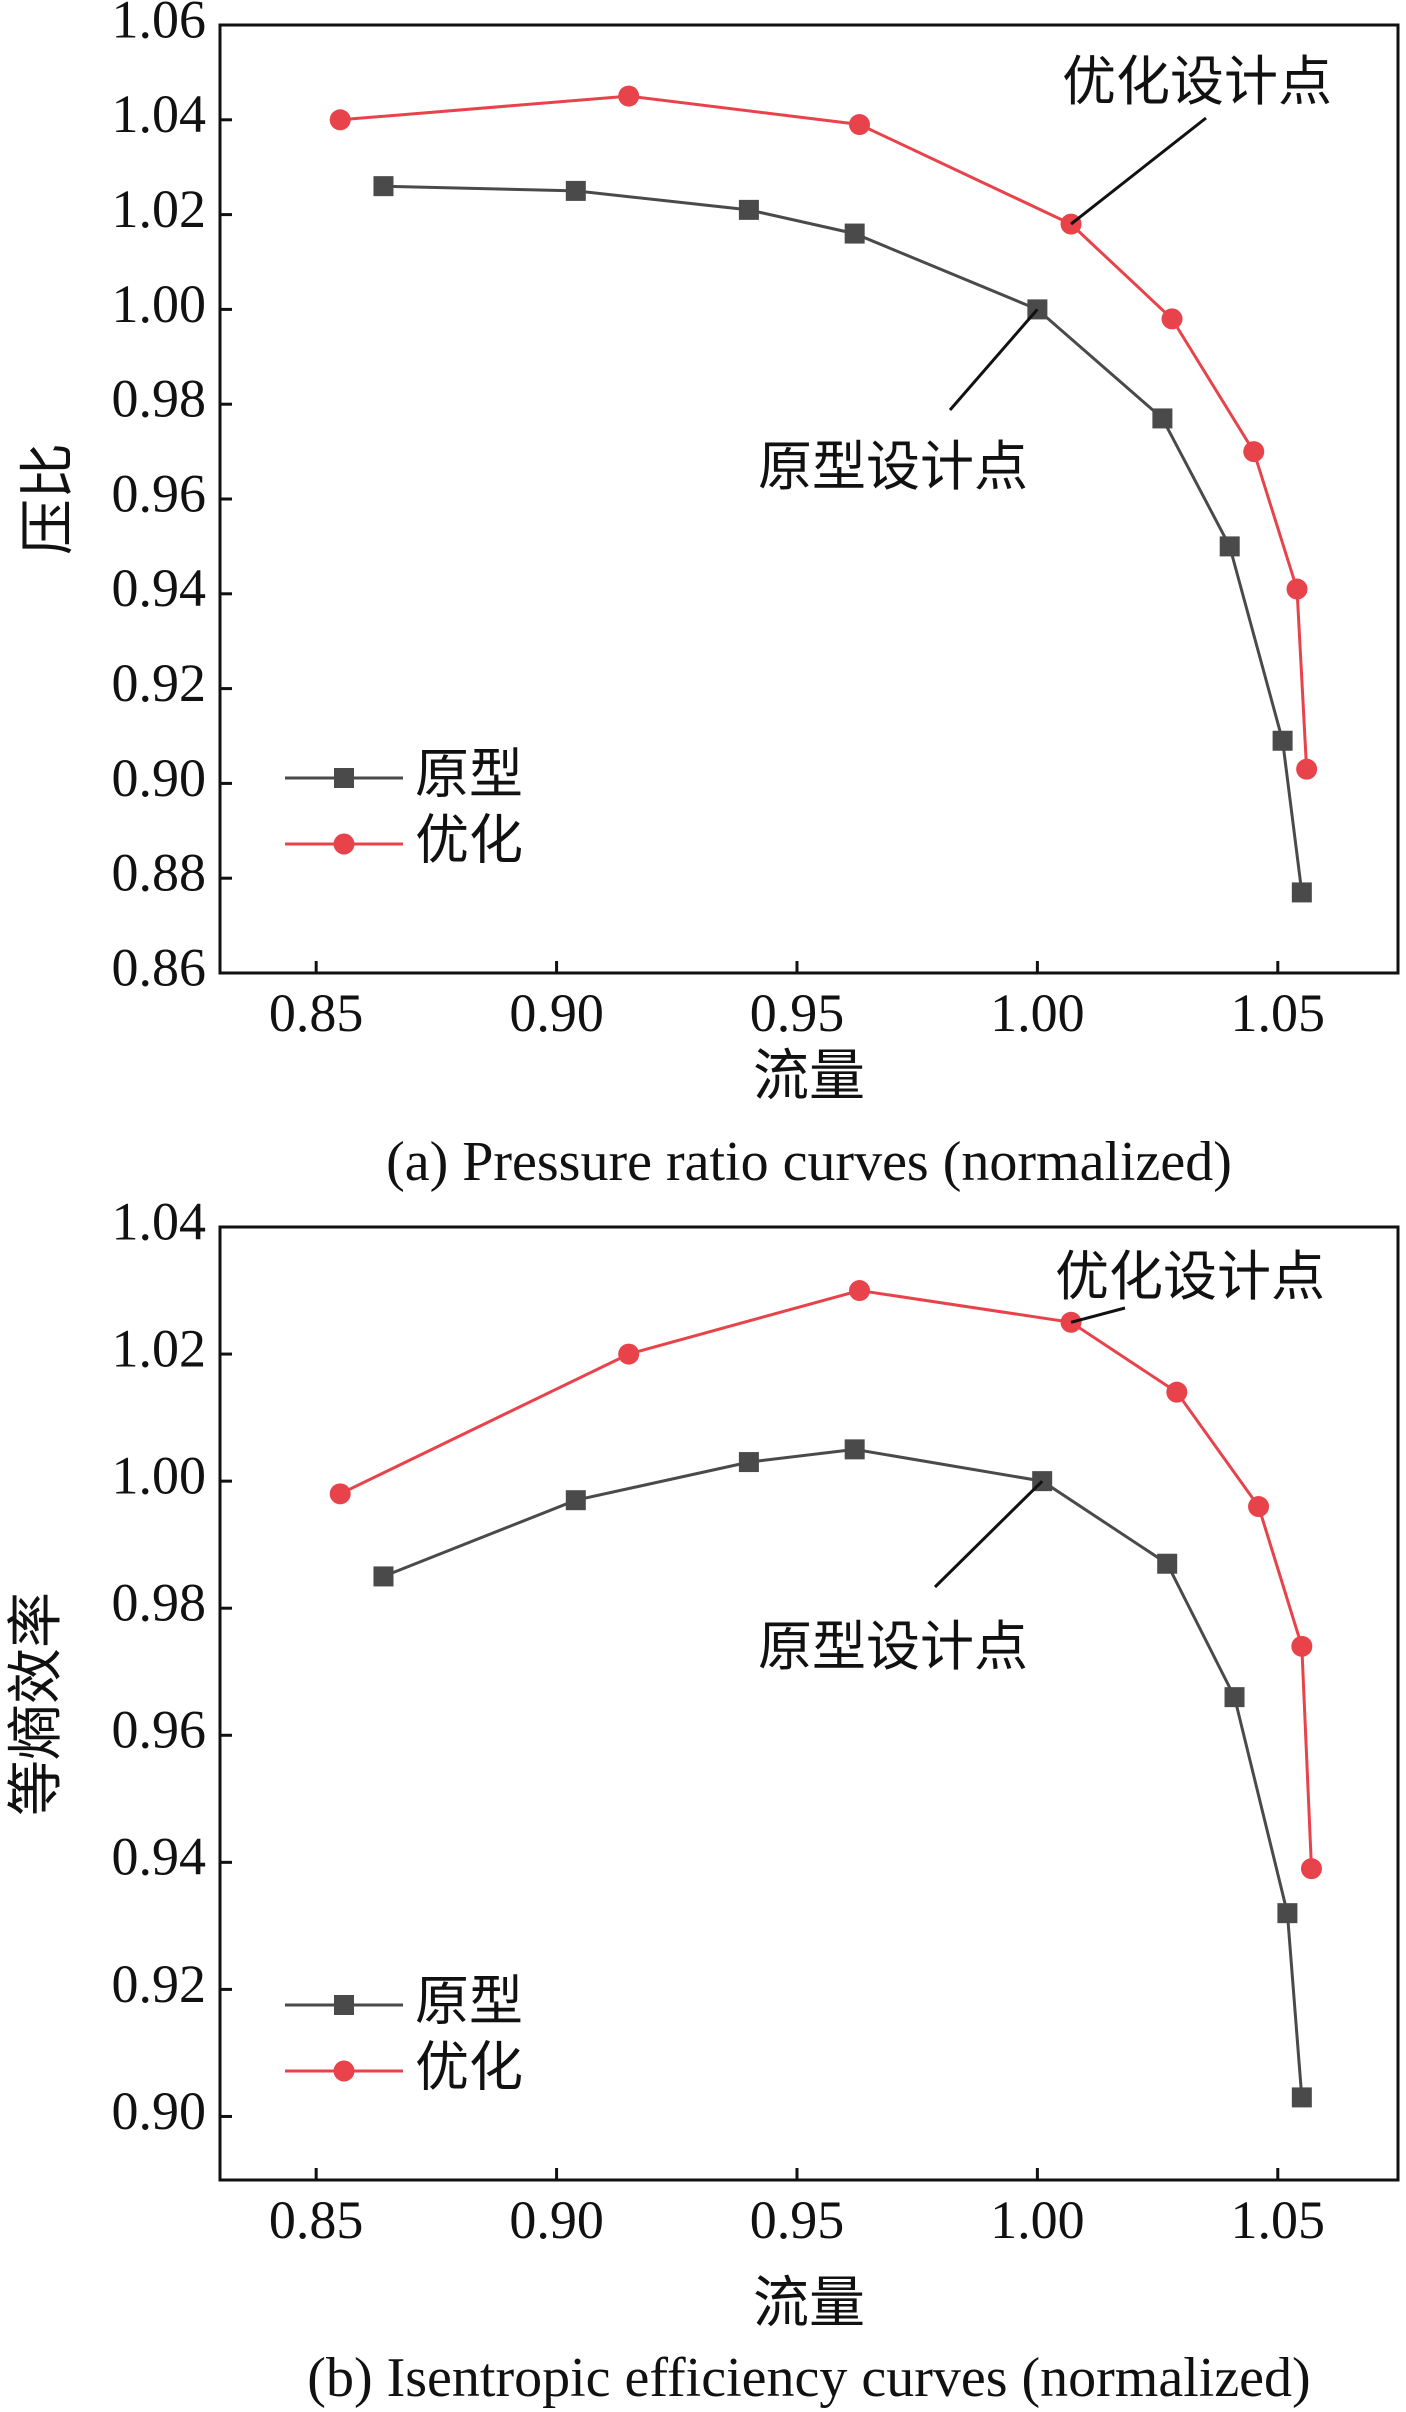  What do you see at coordinates (36, 1704) in the screenshot?
I see `y-axis-label: 等熵效率` at bounding box center [36, 1704].